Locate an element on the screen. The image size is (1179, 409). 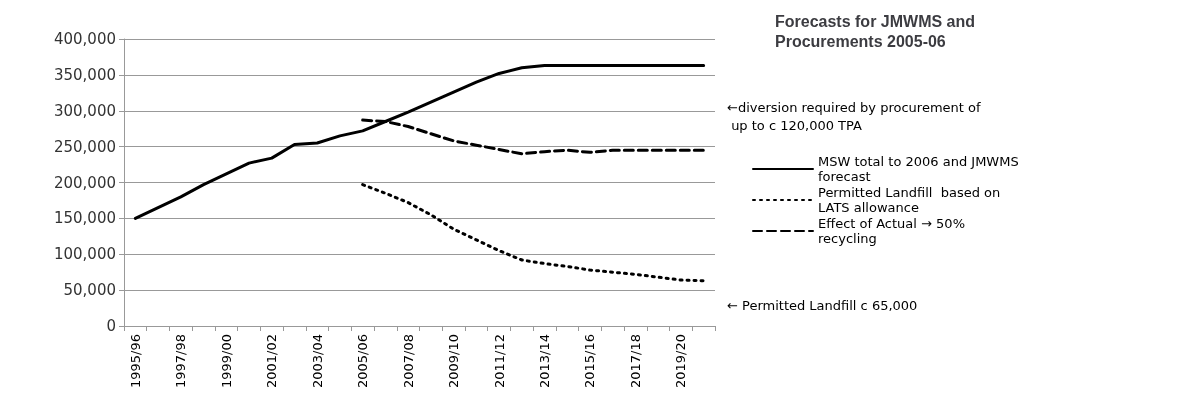
legend-label: MSW total to 2006 and JMWMS forecast is located at coordinates (920, 169).